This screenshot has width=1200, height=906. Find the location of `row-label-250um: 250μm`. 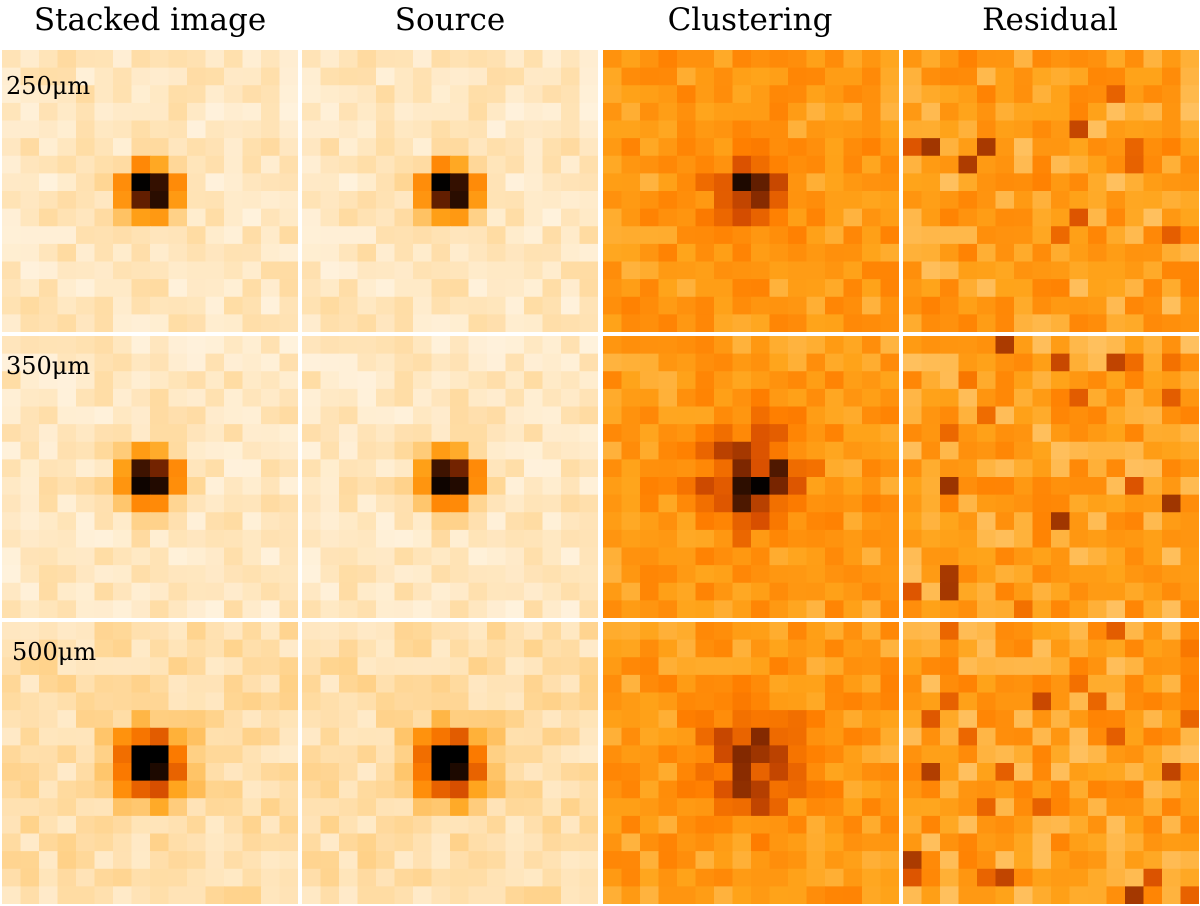

row-label-250um: 250μm is located at coordinates (48, 86).